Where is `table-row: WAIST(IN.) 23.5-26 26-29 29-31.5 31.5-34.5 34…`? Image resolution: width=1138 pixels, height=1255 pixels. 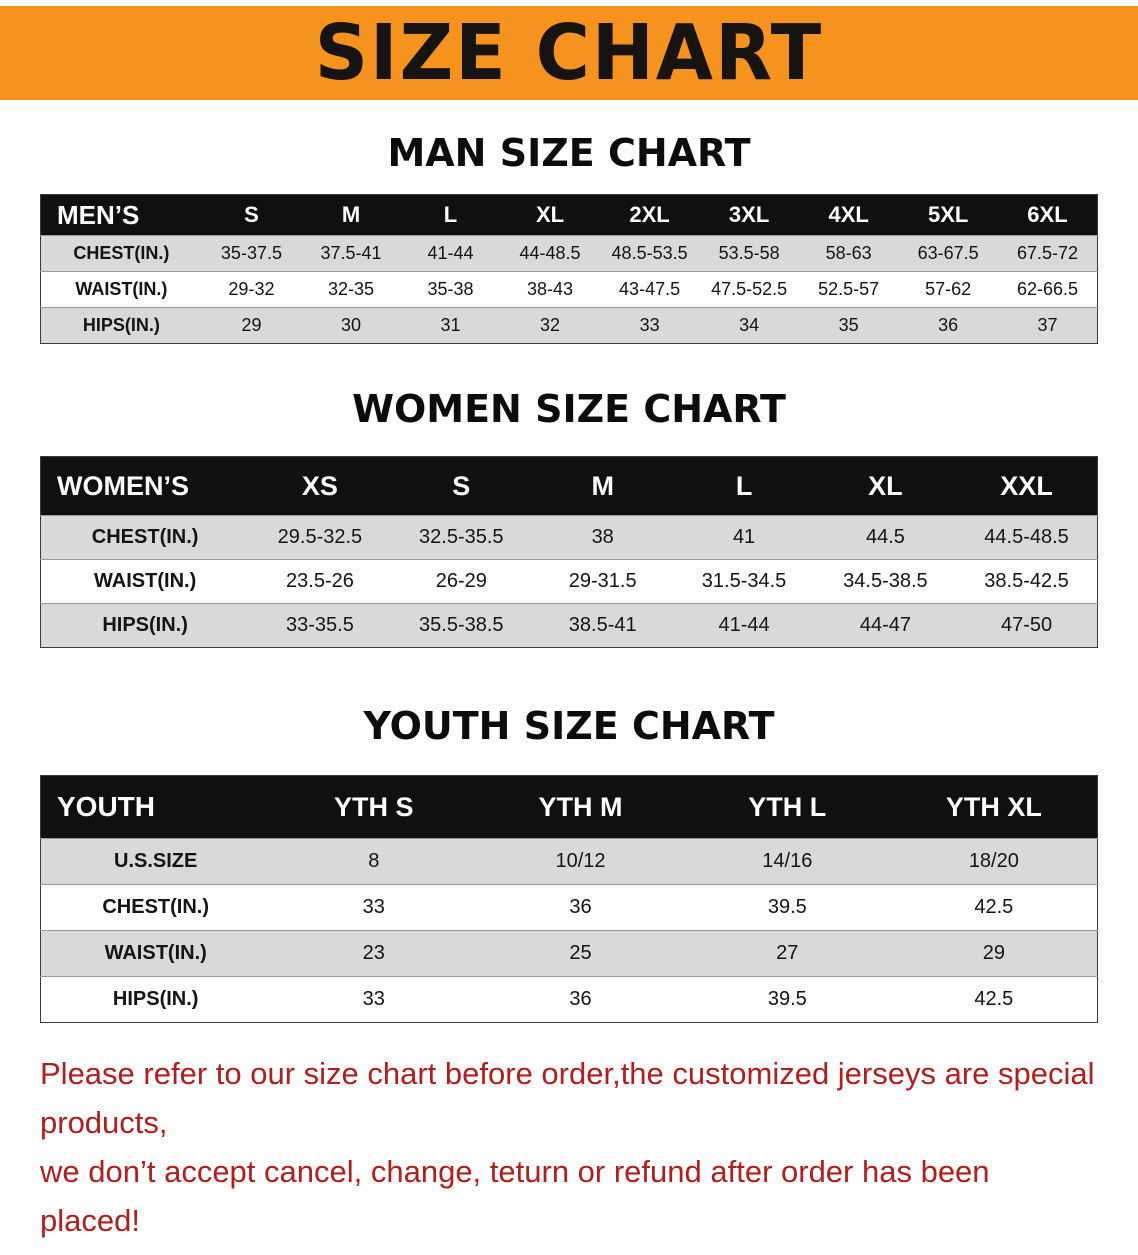 table-row: WAIST(IN.) 23.5-26 26-29 29-31.5 31.5-34.5 34… is located at coordinates (569, 581).